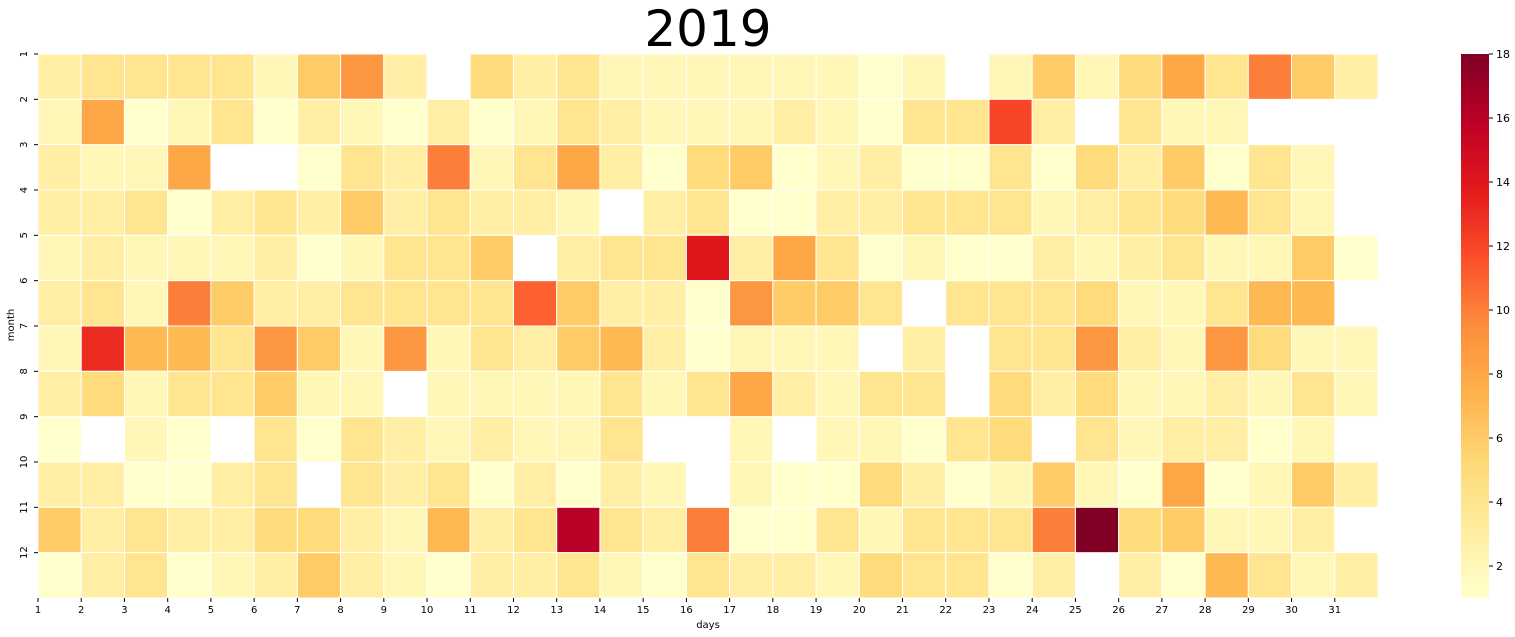  Describe the element at coordinates (1205, 610) in the screenshot. I see `x-tick-label: 28` at that location.